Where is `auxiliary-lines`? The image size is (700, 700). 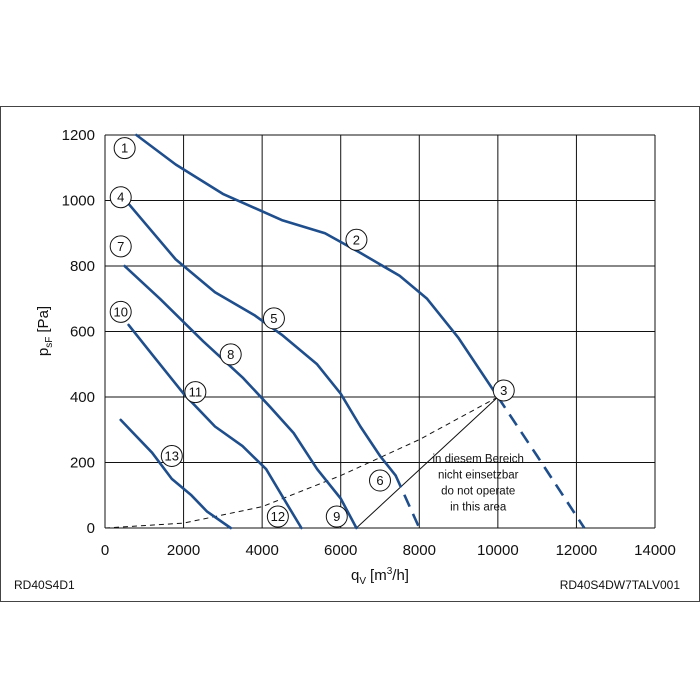
auxiliary-lines is located at coordinates (301, 462).